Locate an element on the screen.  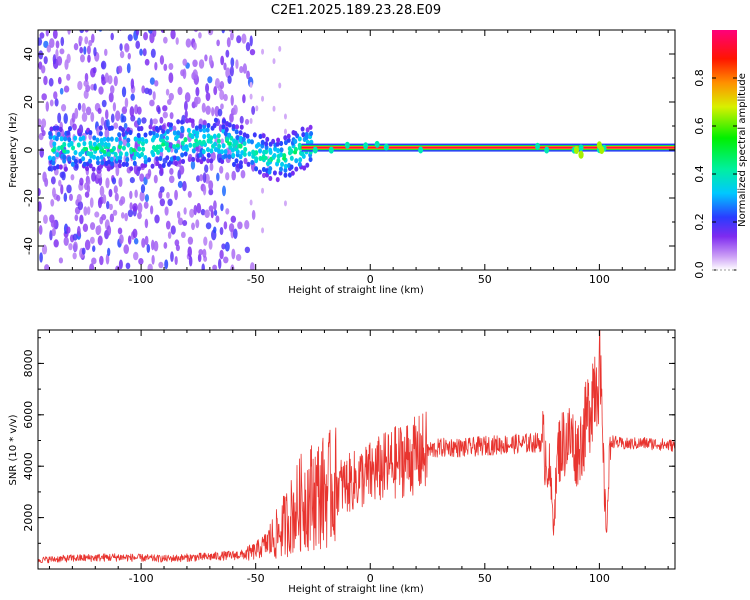
tone-blip-bright is located at coordinates (581, 154).